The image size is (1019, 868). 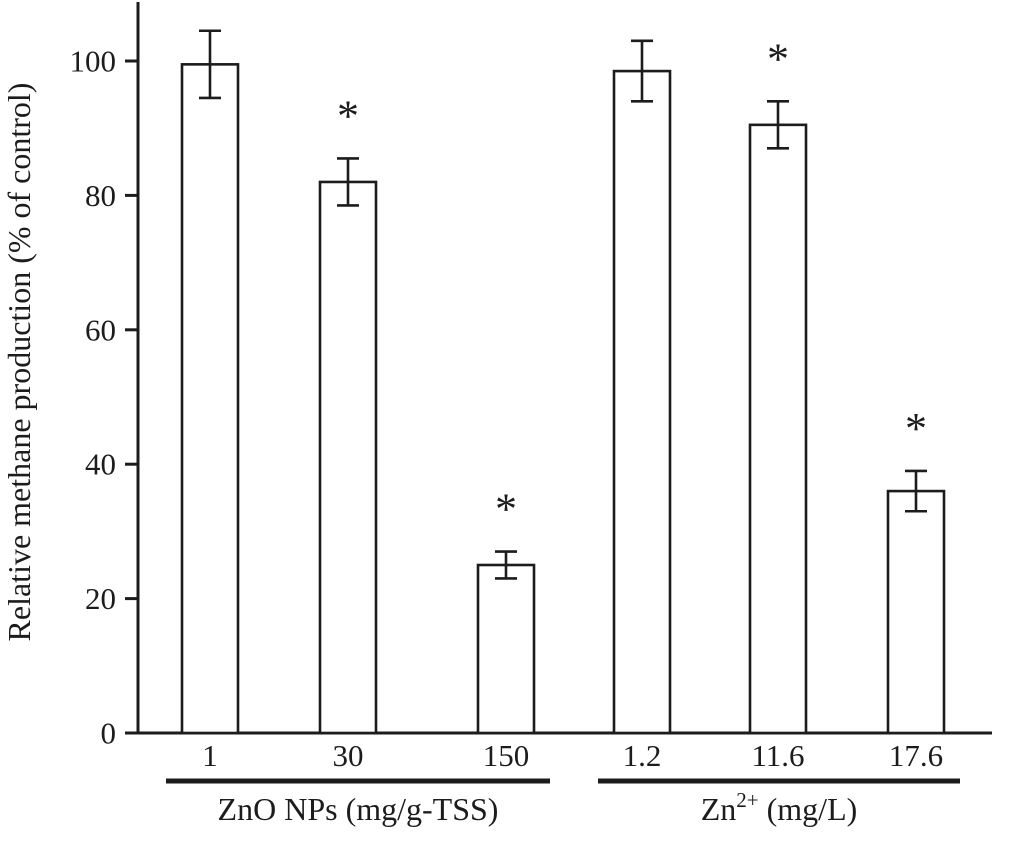 What do you see at coordinates (109, 733) in the screenshot?
I see `y-tick-label: 0` at bounding box center [109, 733].